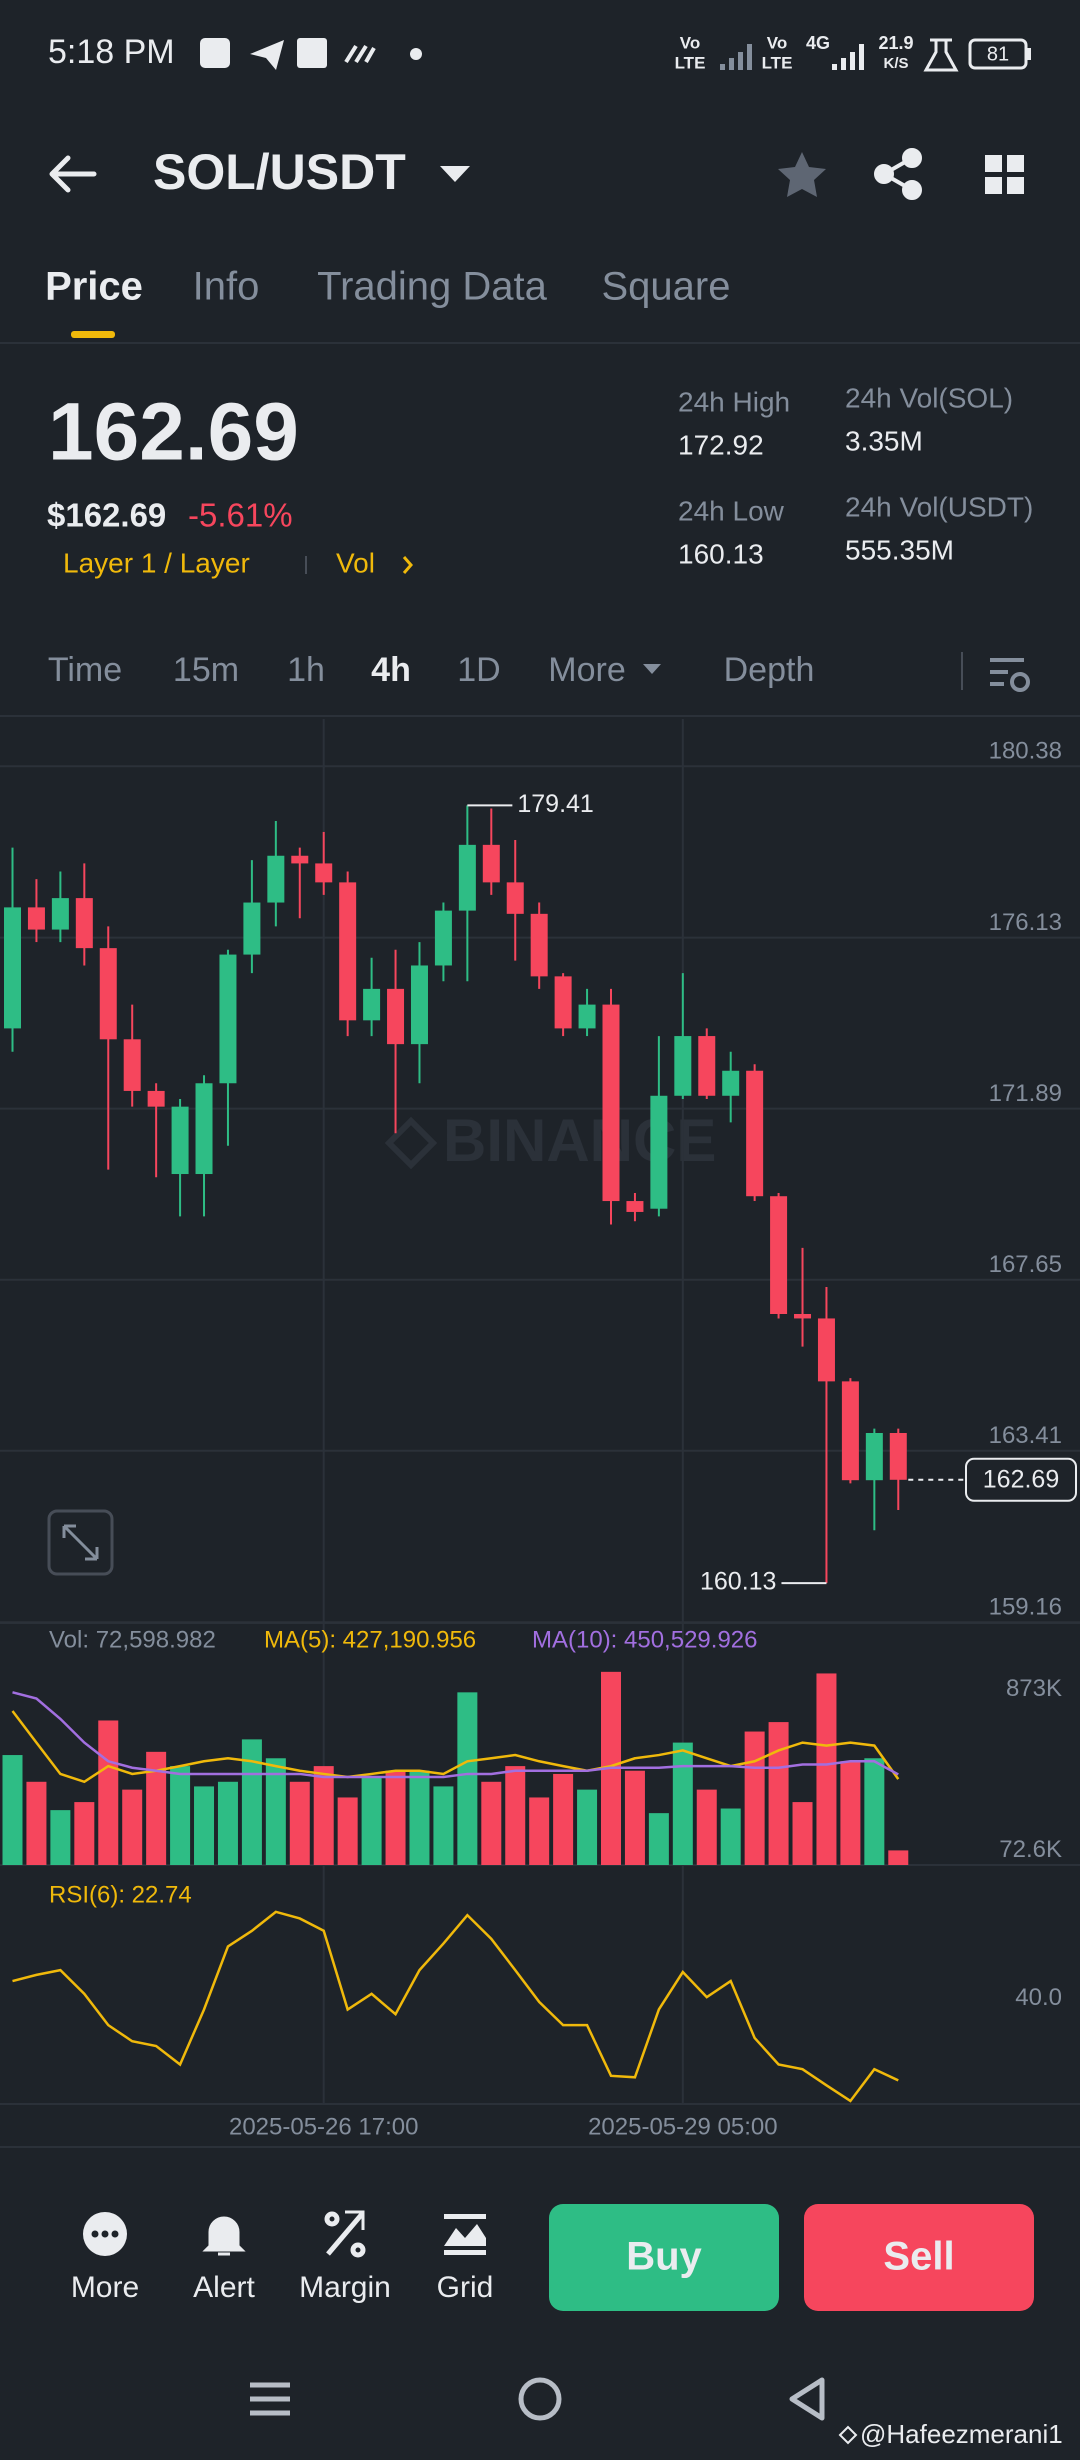 The width and height of the screenshot is (1080, 2460). I want to click on tab: Trading Data, so click(432, 287).